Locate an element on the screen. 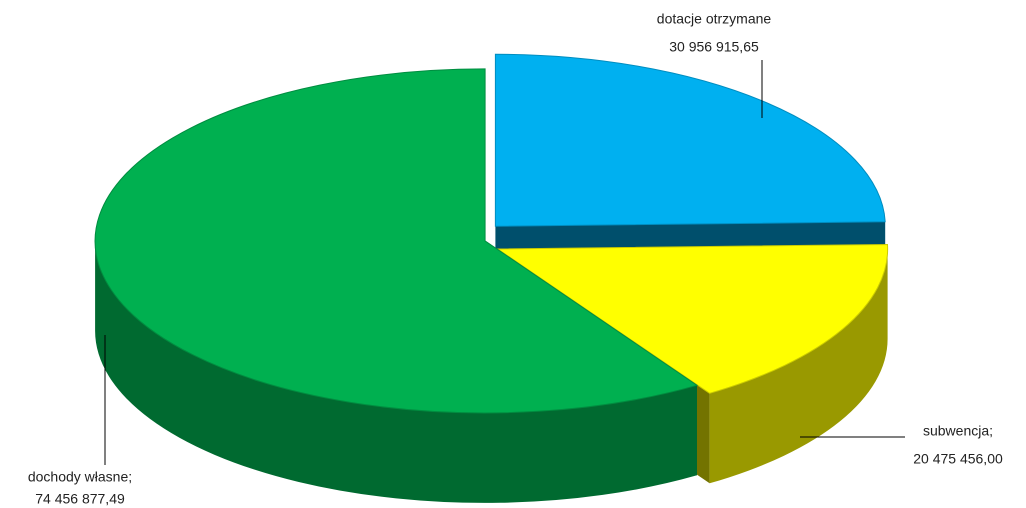 This screenshot has width=1026, height=508. category-label: dotacje otrzymane is located at coordinates (714, 19).